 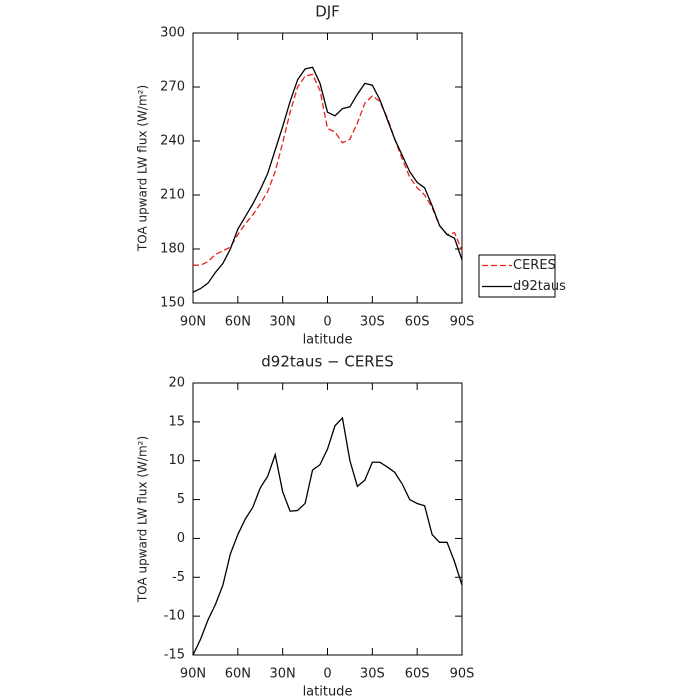 What do you see at coordinates (176, 460) in the screenshot?
I see `y-tick-label: 10` at bounding box center [176, 460].